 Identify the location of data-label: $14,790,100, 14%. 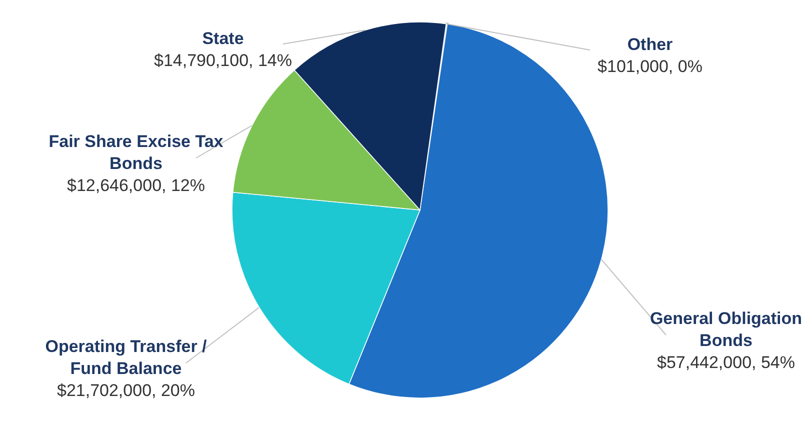
(223, 60).